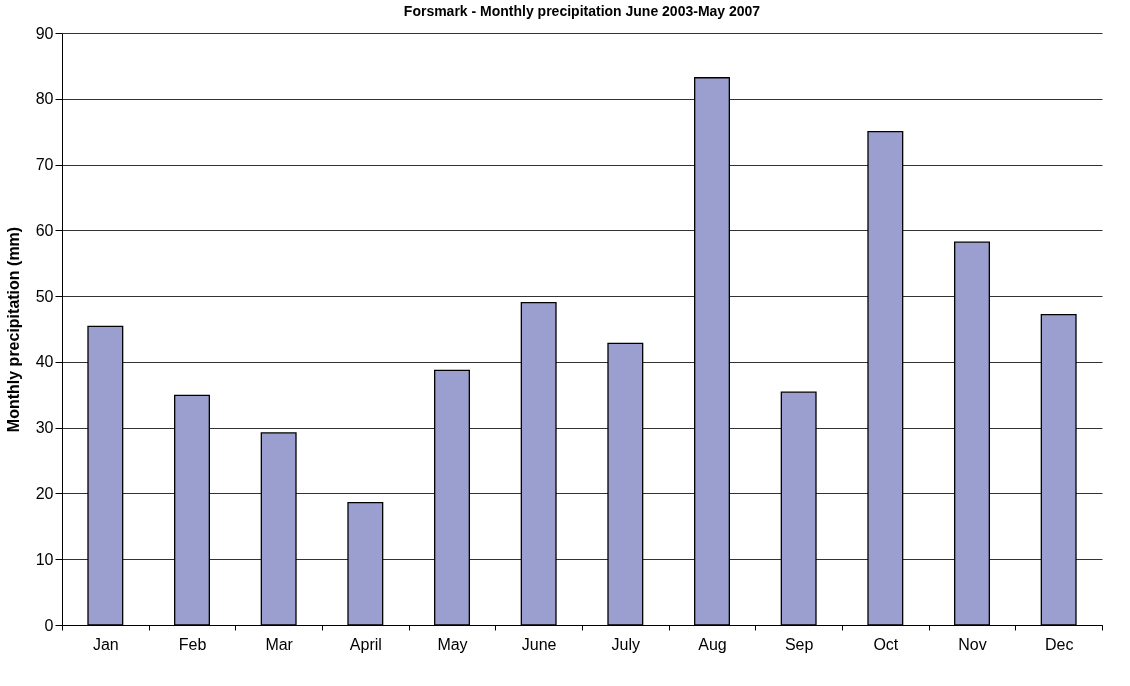 Image resolution: width=1130 pixels, height=686 pixels. I want to click on x-tick-label: May, so click(452, 644).